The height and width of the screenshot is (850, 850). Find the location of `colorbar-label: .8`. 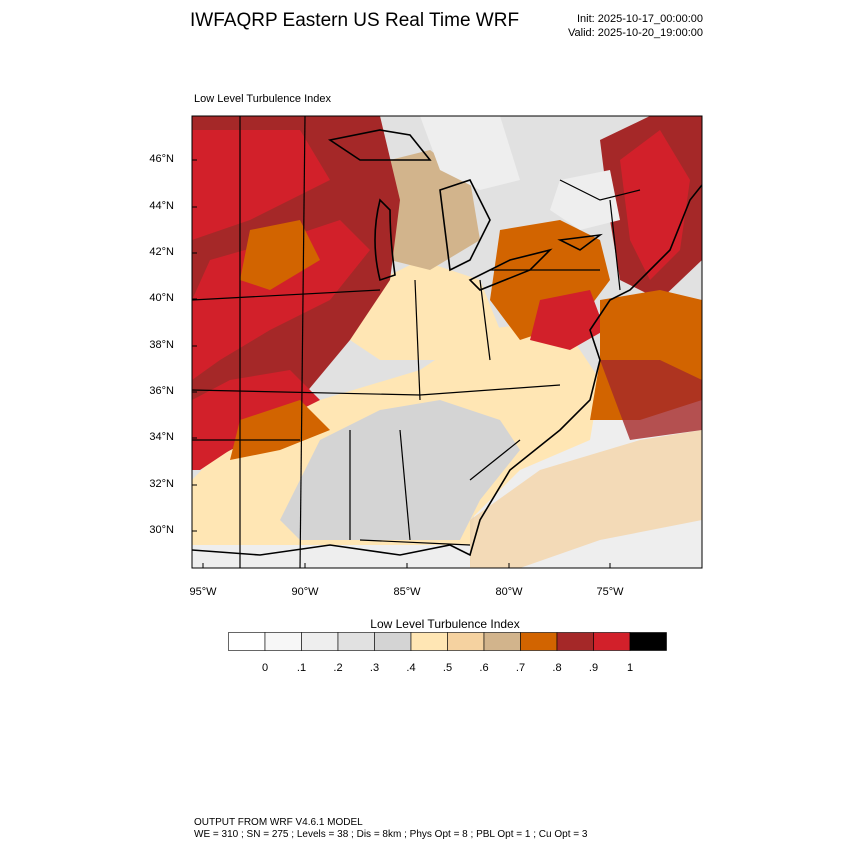

colorbar-label: .8 is located at coordinates (557, 668).